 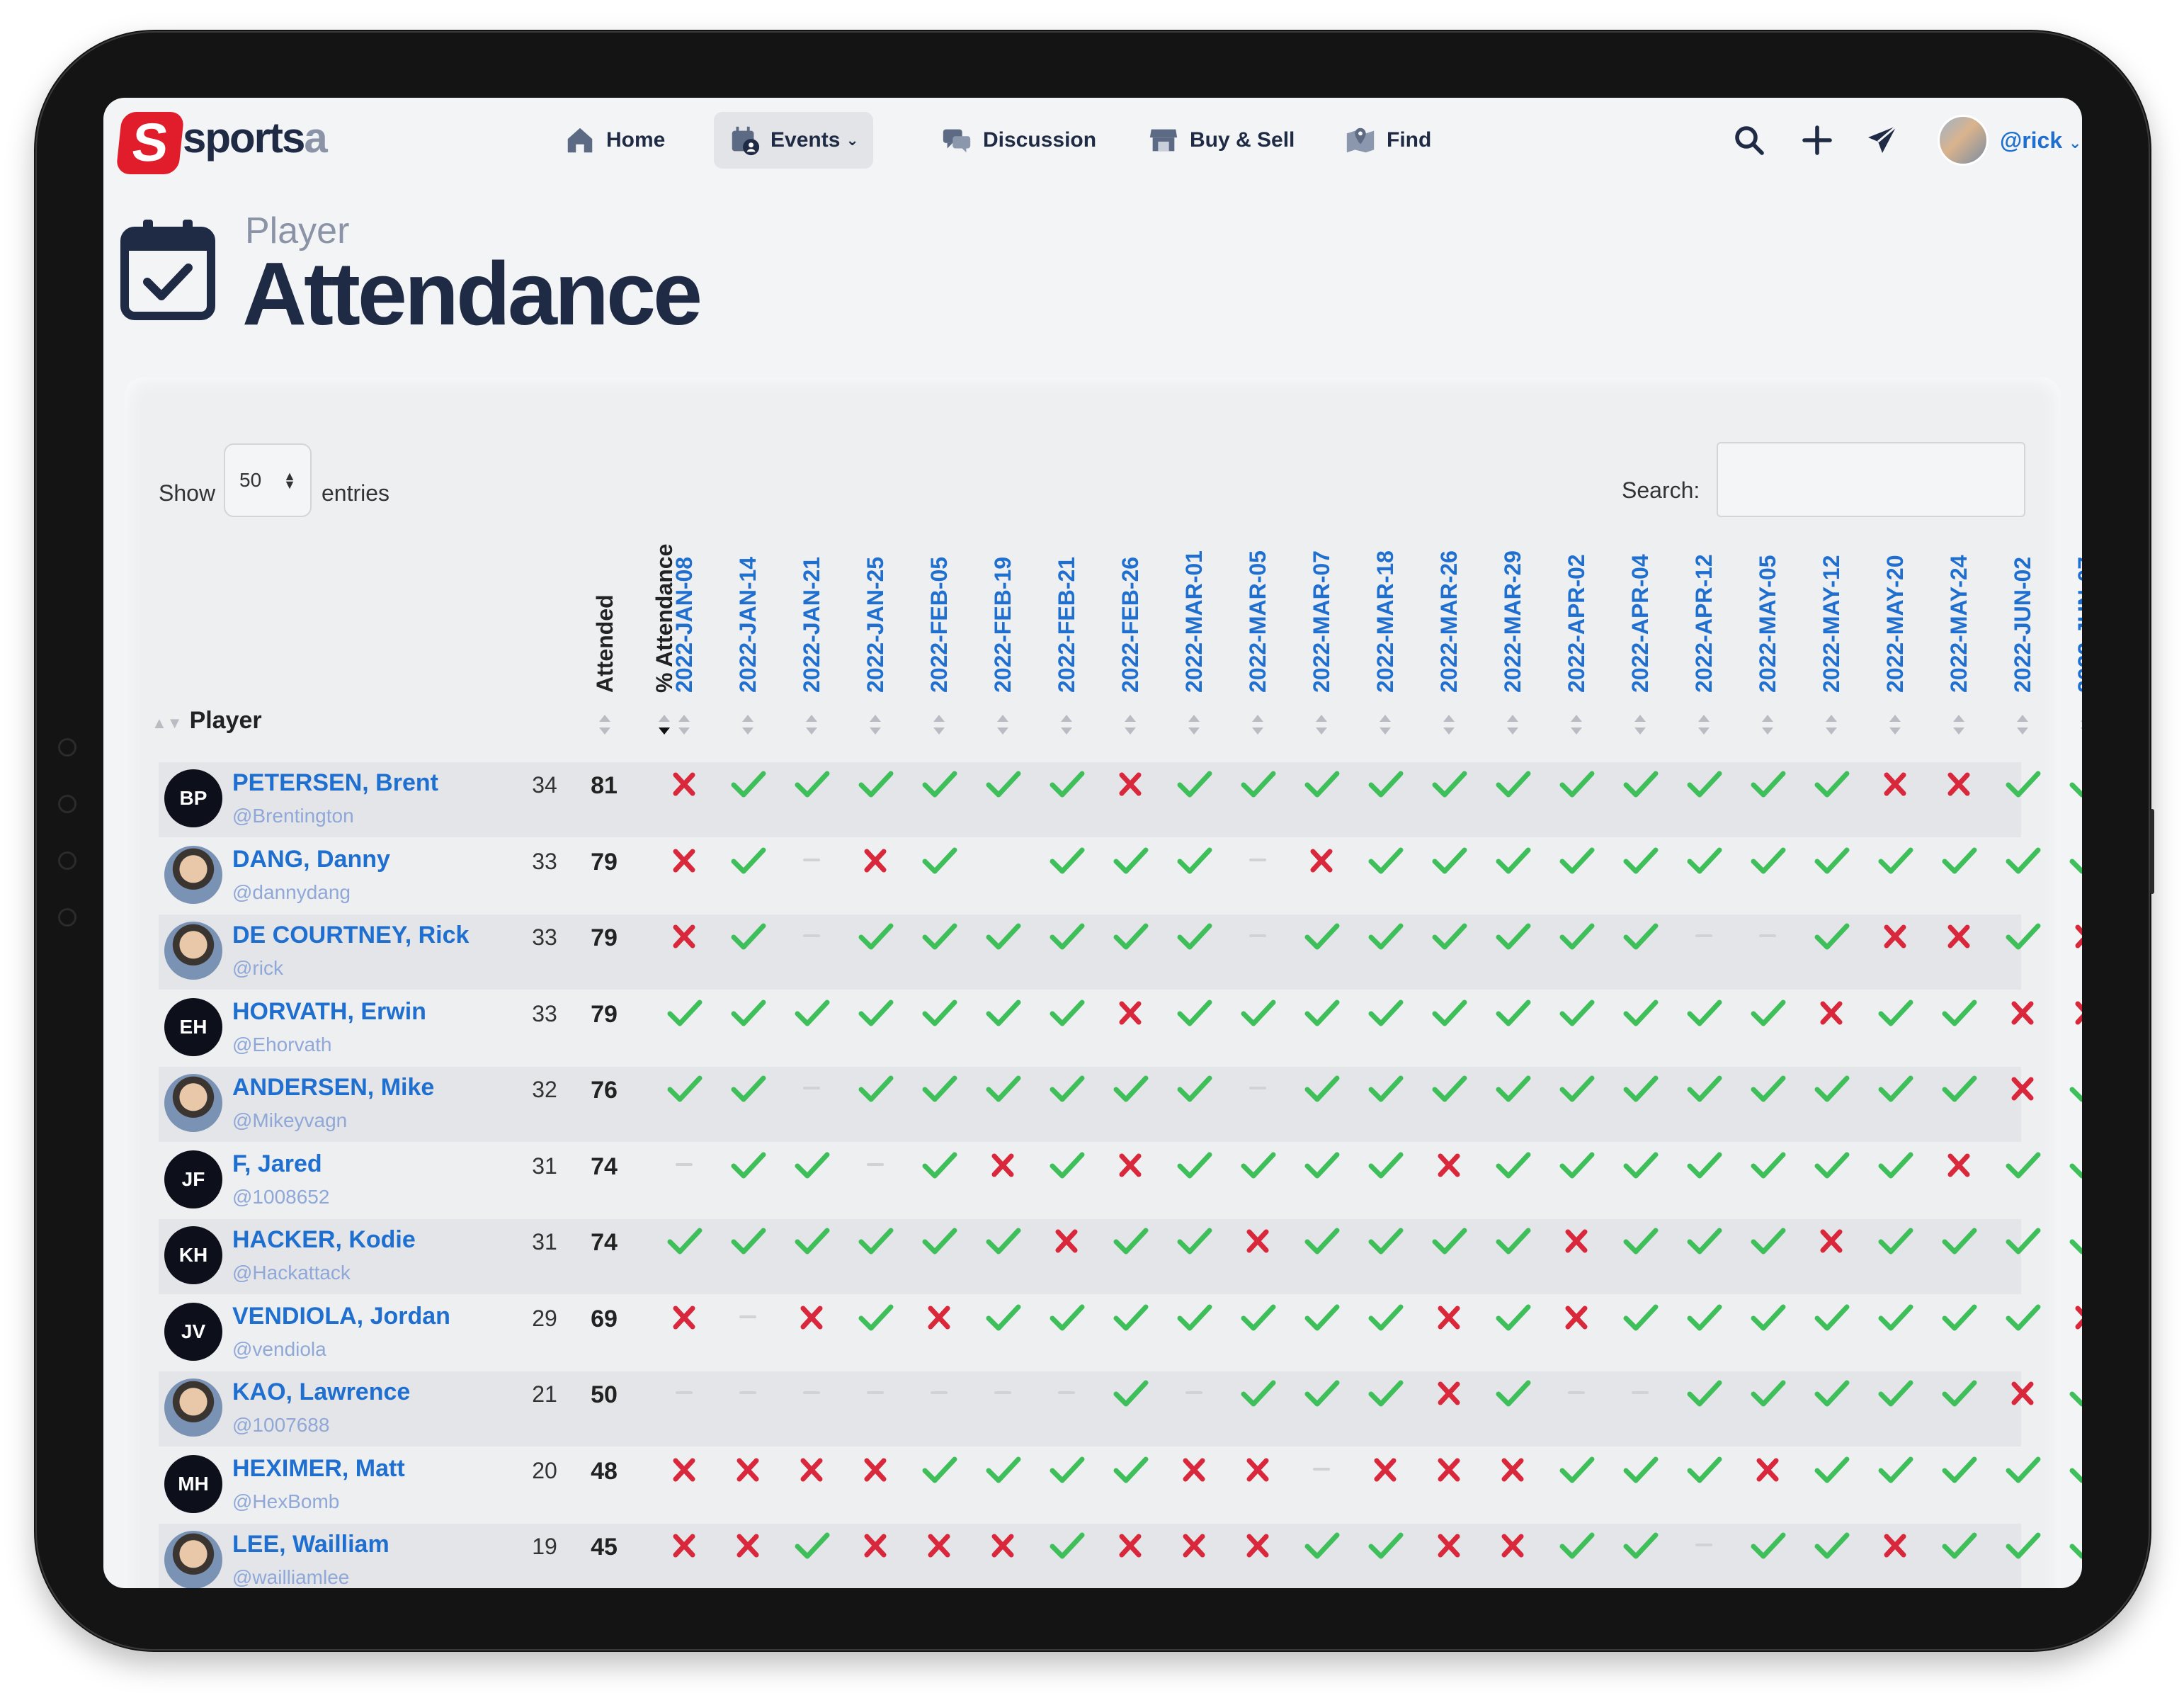 I want to click on search-icon, so click(x=1749, y=140).